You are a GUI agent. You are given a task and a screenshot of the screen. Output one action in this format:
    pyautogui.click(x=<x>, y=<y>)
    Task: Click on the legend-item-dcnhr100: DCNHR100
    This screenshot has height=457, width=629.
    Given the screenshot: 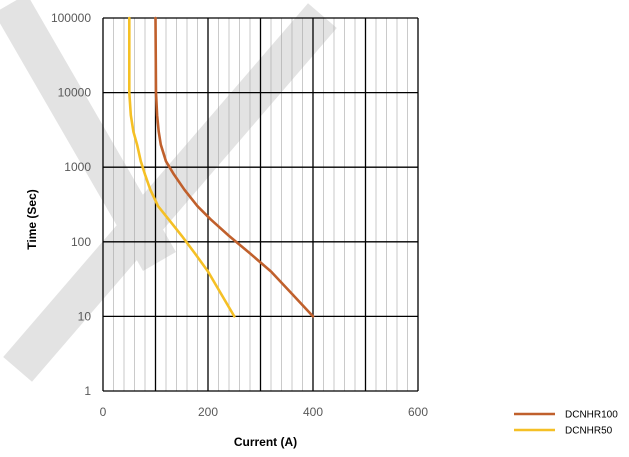 What is the action you would take?
    pyautogui.click(x=566, y=415)
    